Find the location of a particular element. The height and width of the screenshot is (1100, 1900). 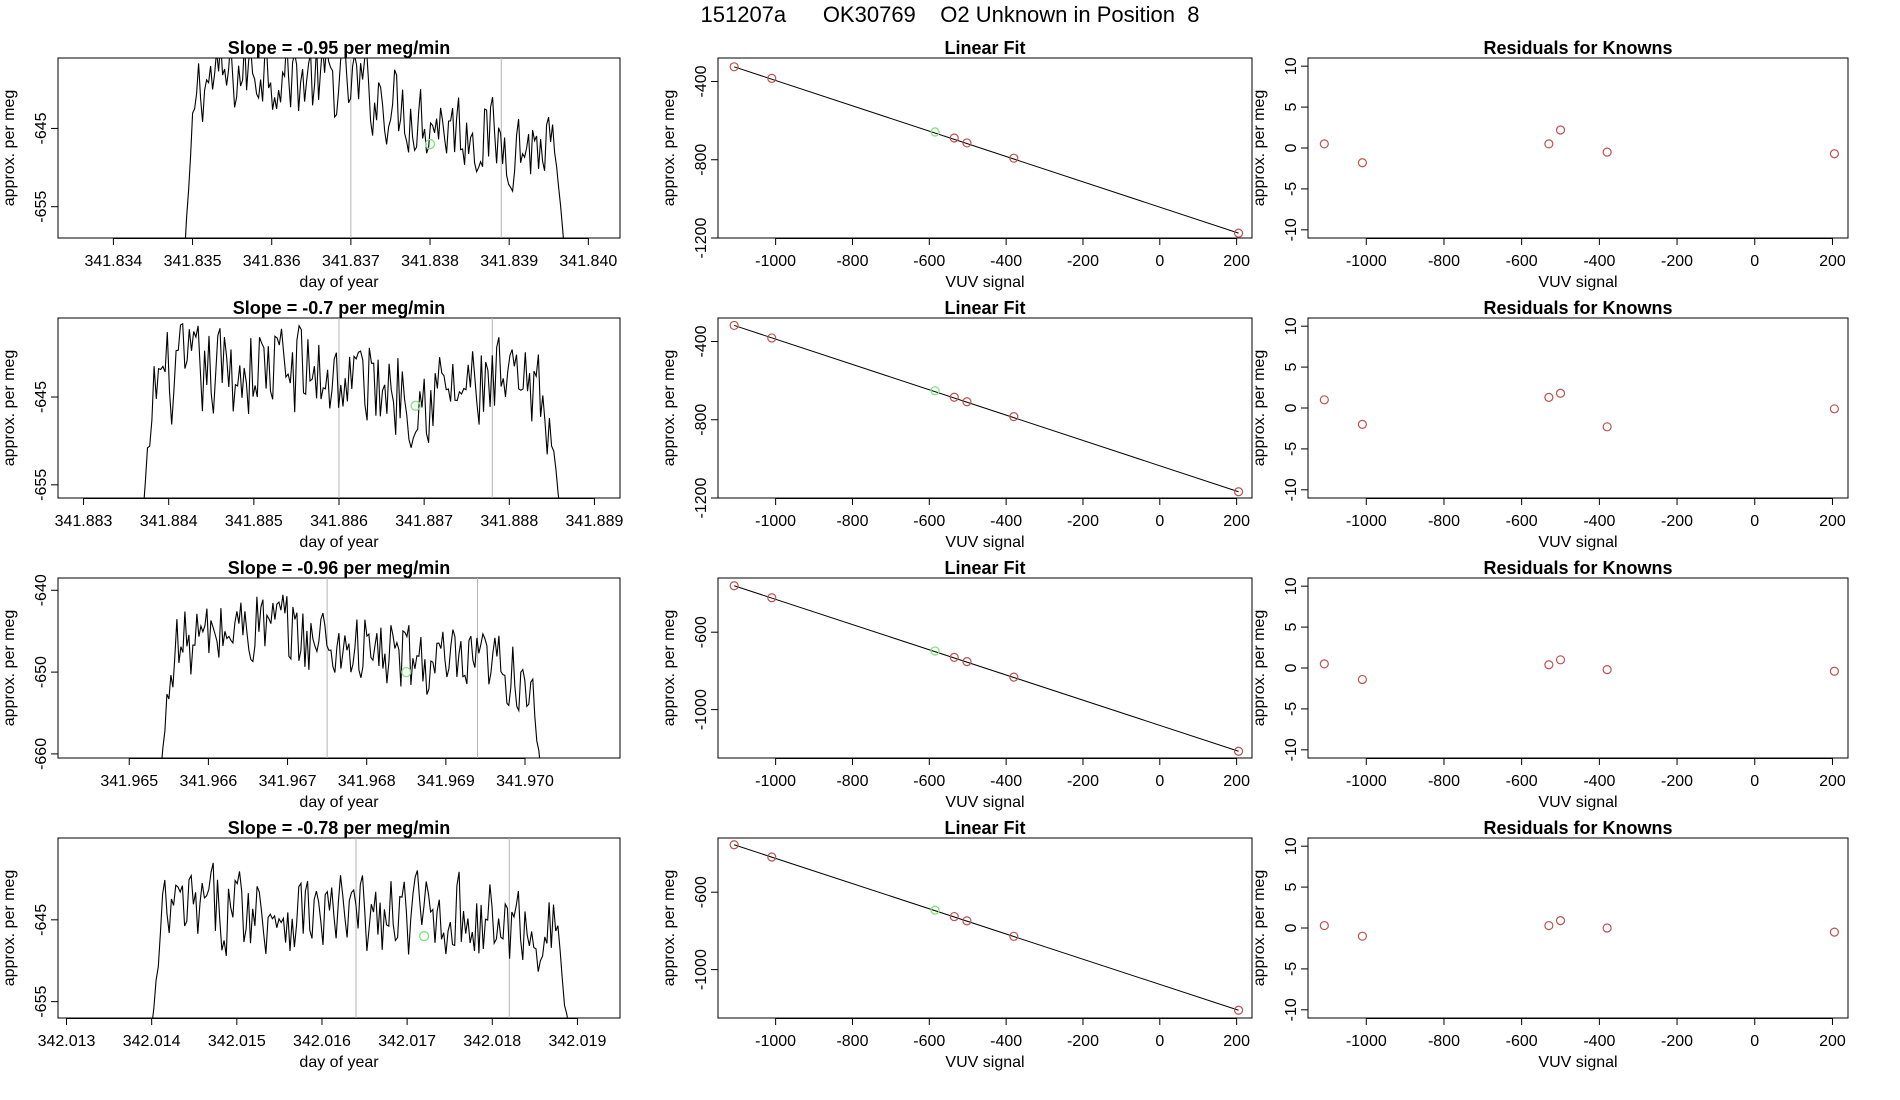

y-tick-label: -1200 is located at coordinates (701, 237).